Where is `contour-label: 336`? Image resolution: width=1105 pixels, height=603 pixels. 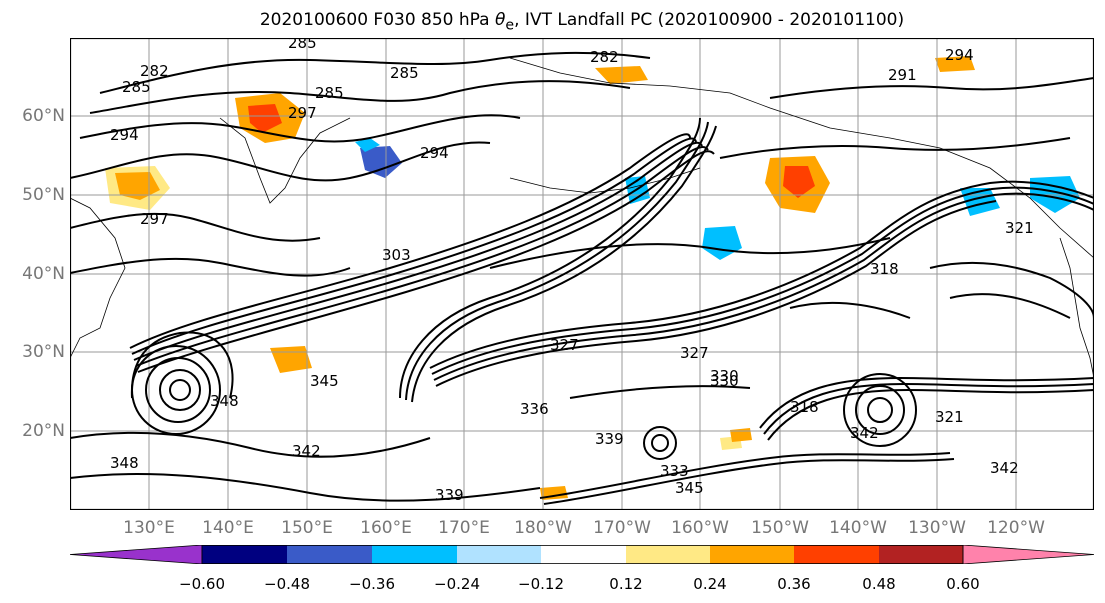 contour-label: 336 is located at coordinates (534, 409).